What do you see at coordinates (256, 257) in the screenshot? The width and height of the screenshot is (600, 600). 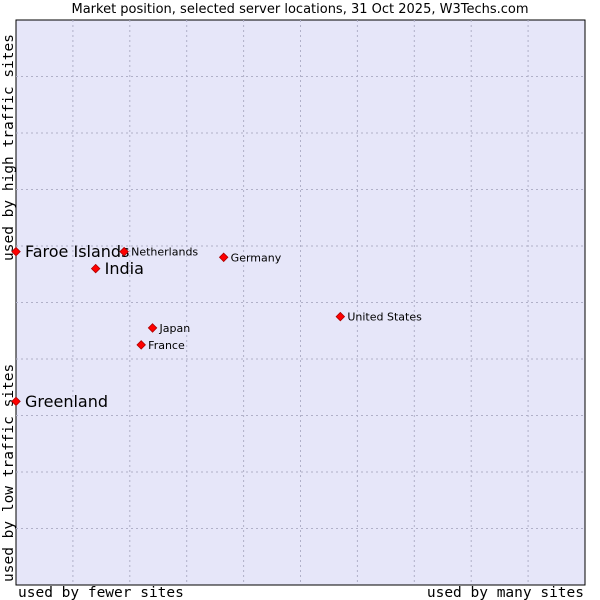 I see `data-point-label: Germany` at bounding box center [256, 257].